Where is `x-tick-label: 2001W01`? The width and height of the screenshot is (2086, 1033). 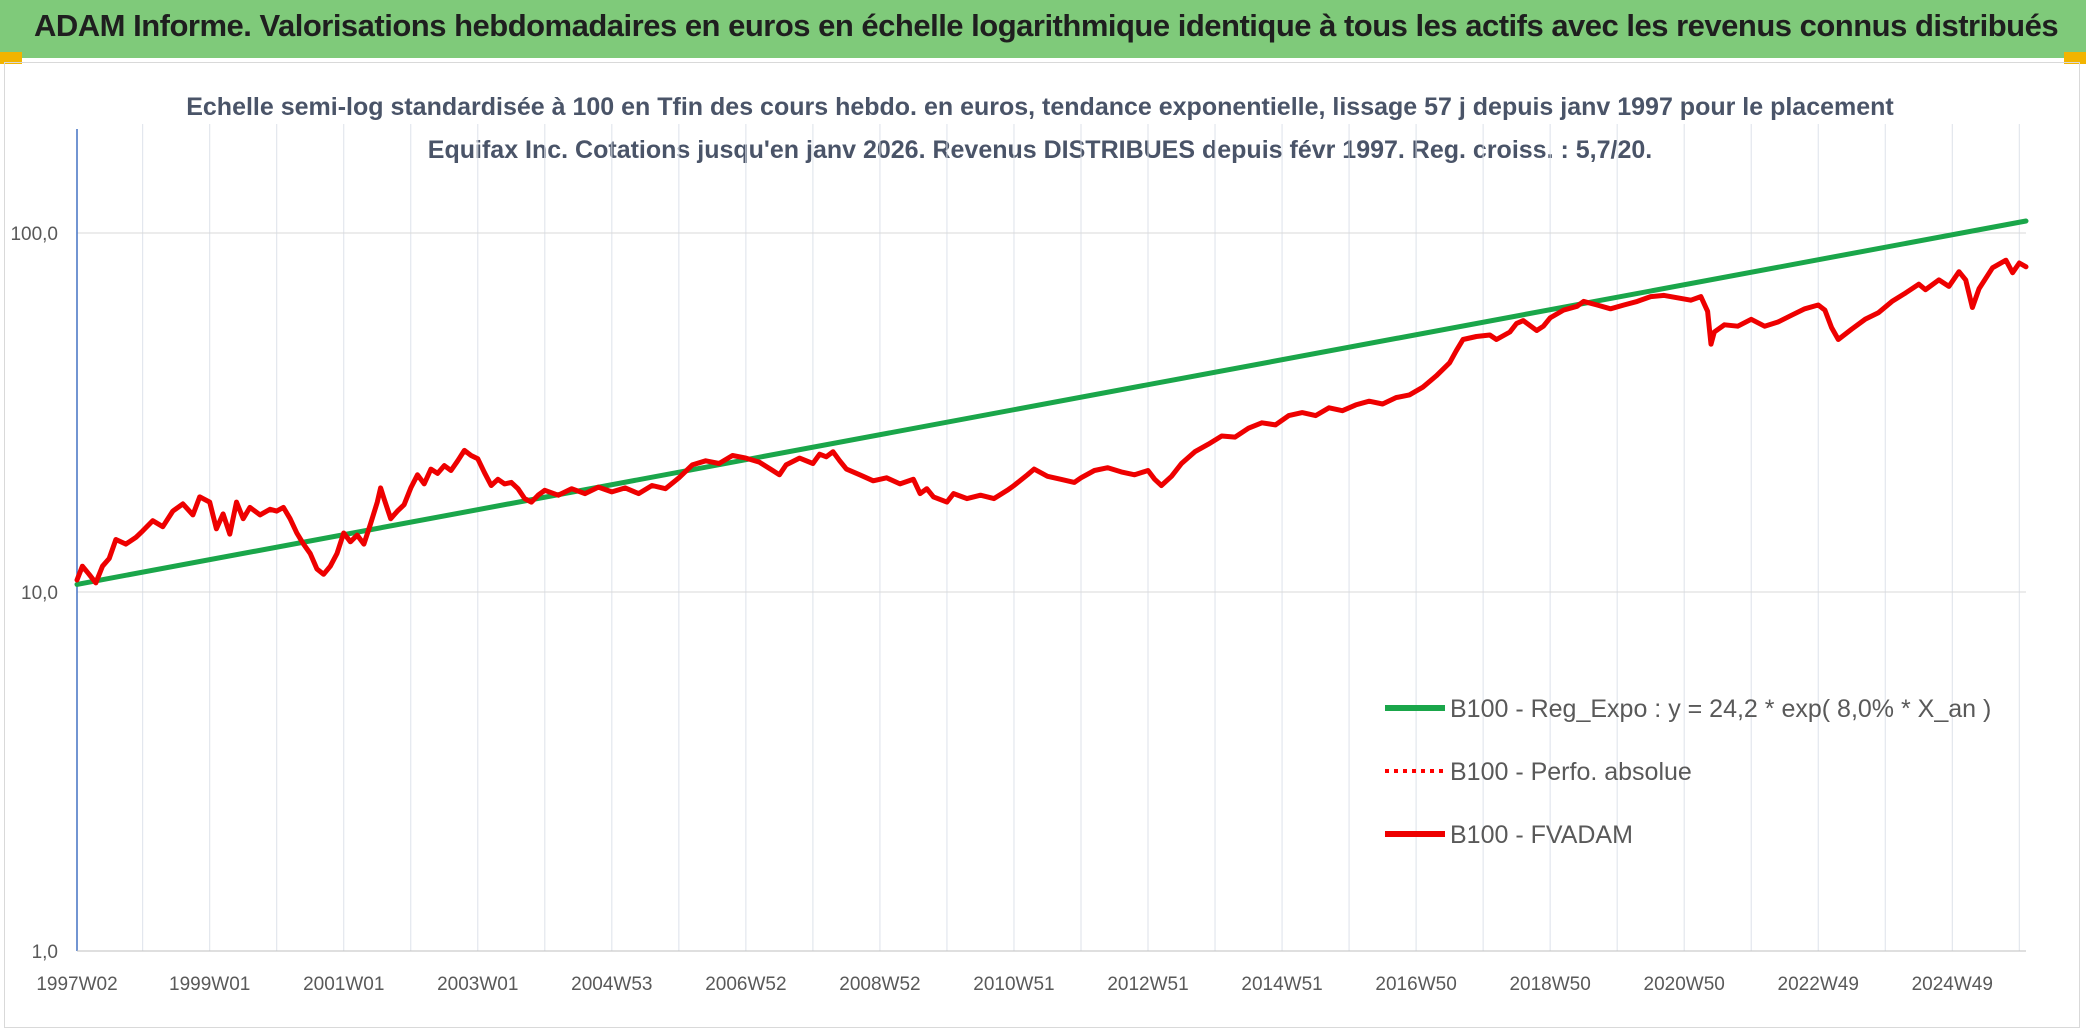
x-tick-label: 2001W01 is located at coordinates (343, 984).